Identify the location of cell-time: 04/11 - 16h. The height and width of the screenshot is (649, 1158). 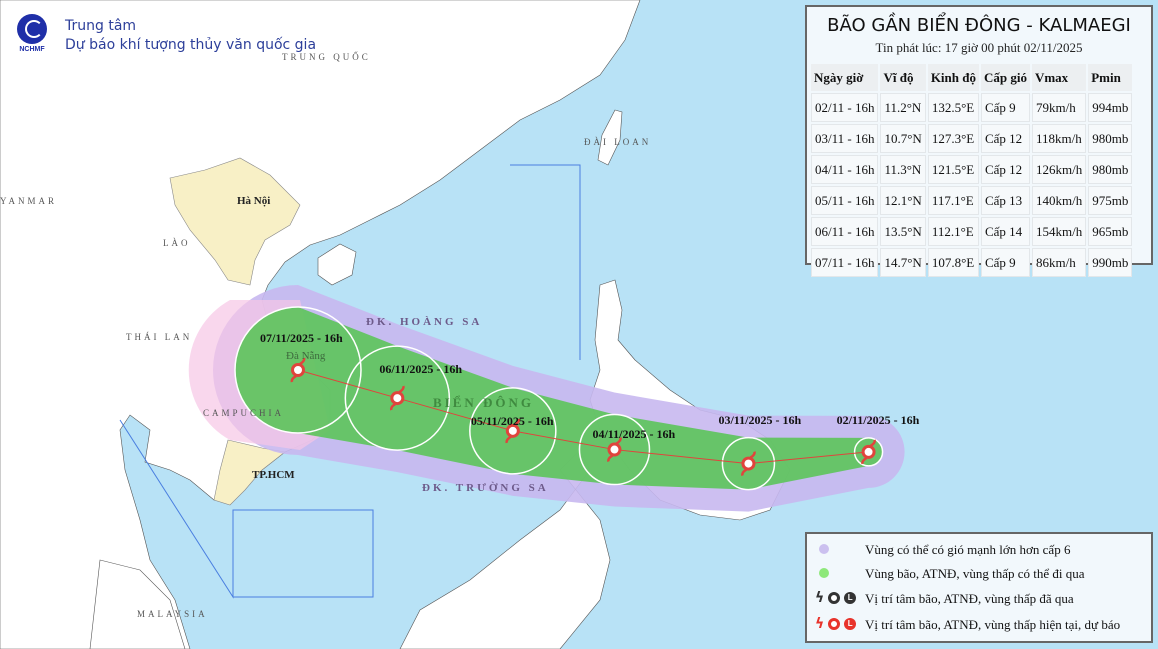
(845, 169).